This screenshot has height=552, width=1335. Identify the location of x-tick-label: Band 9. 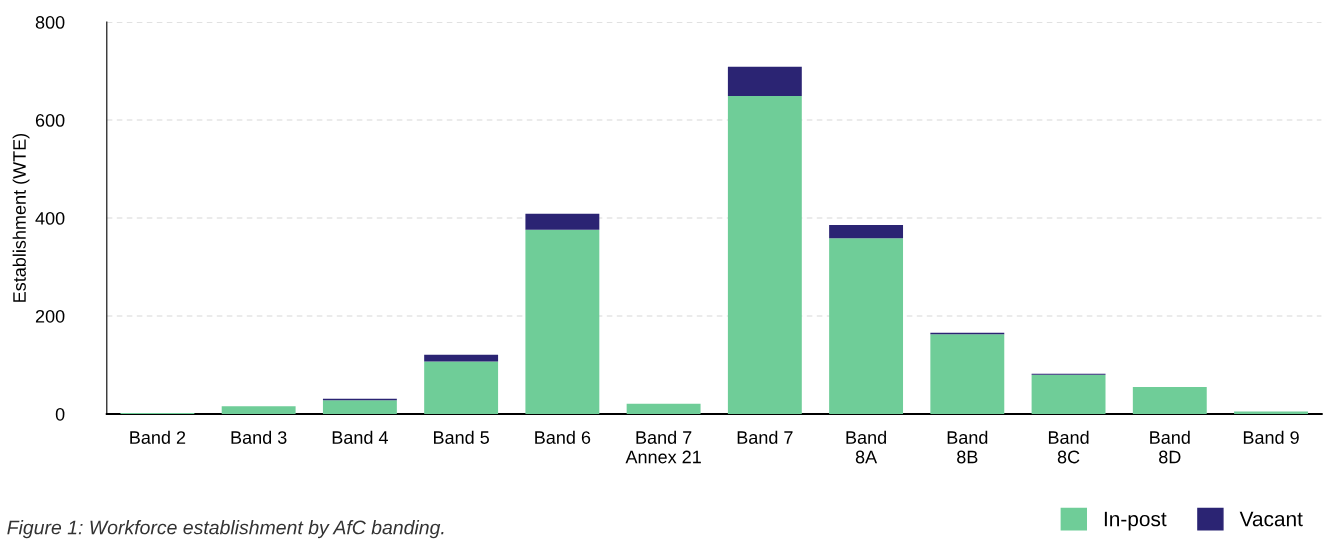
(1271, 437).